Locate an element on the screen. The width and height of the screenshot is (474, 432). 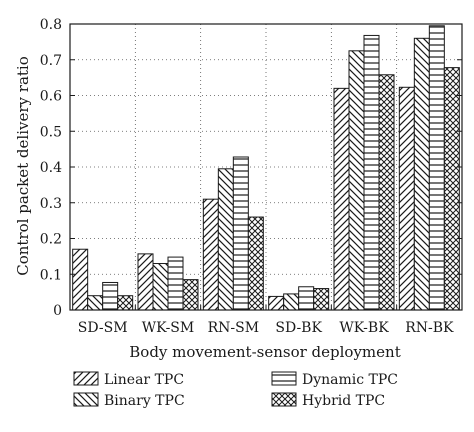
y-tick-label: 0 is located at coordinates (57, 311).